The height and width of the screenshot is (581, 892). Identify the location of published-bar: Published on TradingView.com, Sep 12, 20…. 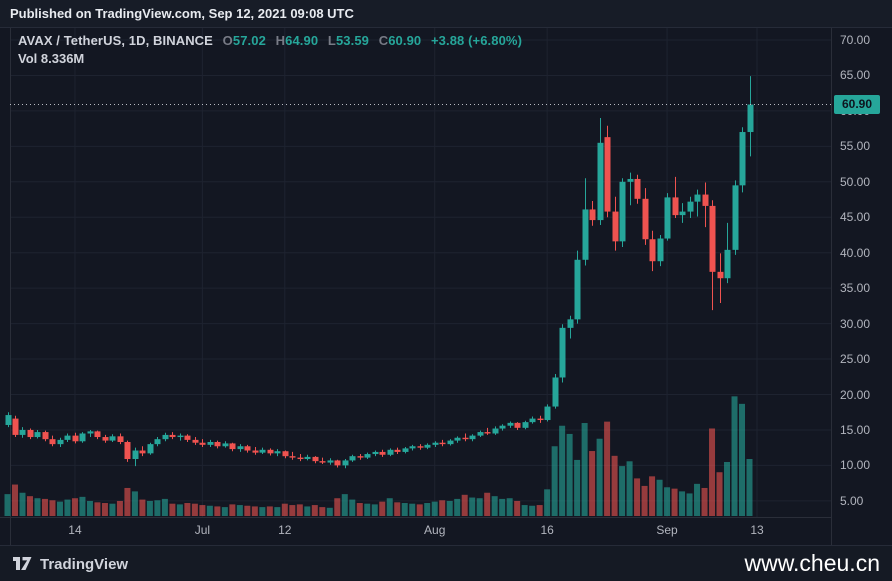
(446, 14).